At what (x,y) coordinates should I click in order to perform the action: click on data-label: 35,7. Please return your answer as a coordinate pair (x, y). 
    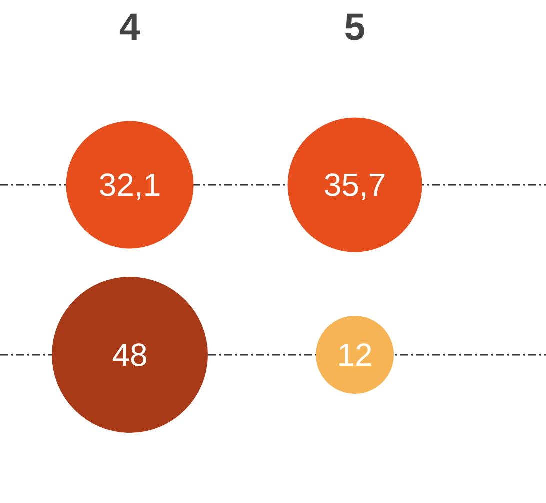
    Looking at the image, I should click on (355, 185).